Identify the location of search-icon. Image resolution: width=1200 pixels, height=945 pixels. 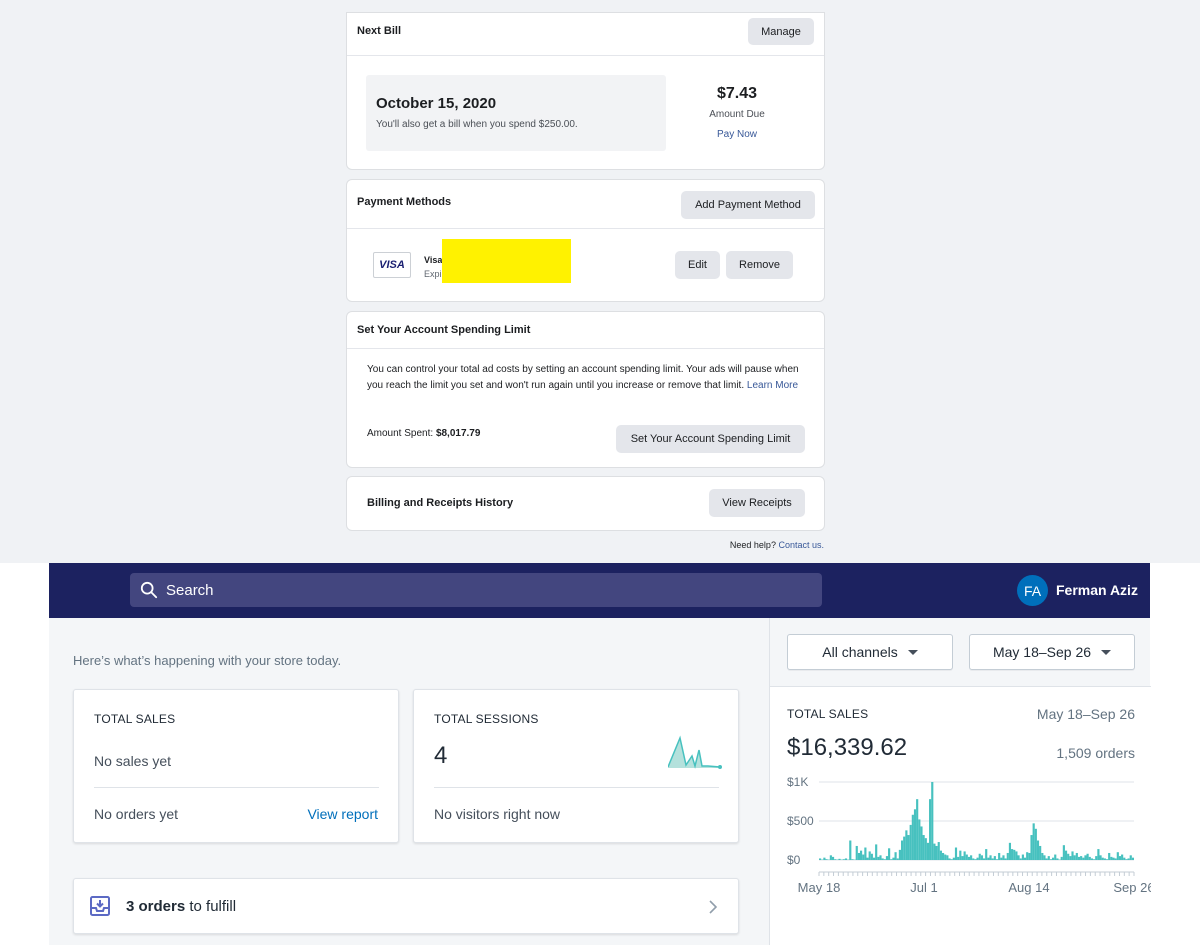
(149, 590).